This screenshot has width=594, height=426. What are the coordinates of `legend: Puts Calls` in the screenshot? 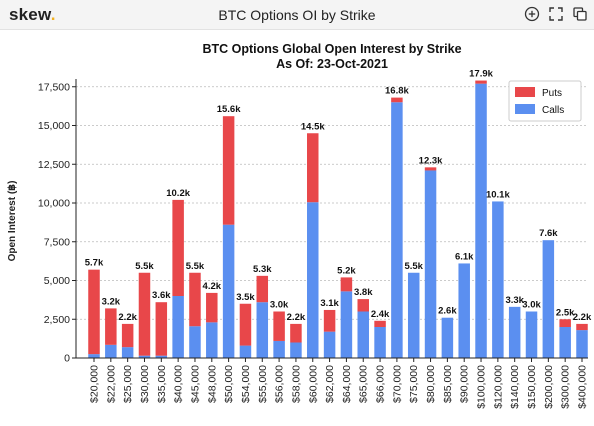 It's located at (545, 101).